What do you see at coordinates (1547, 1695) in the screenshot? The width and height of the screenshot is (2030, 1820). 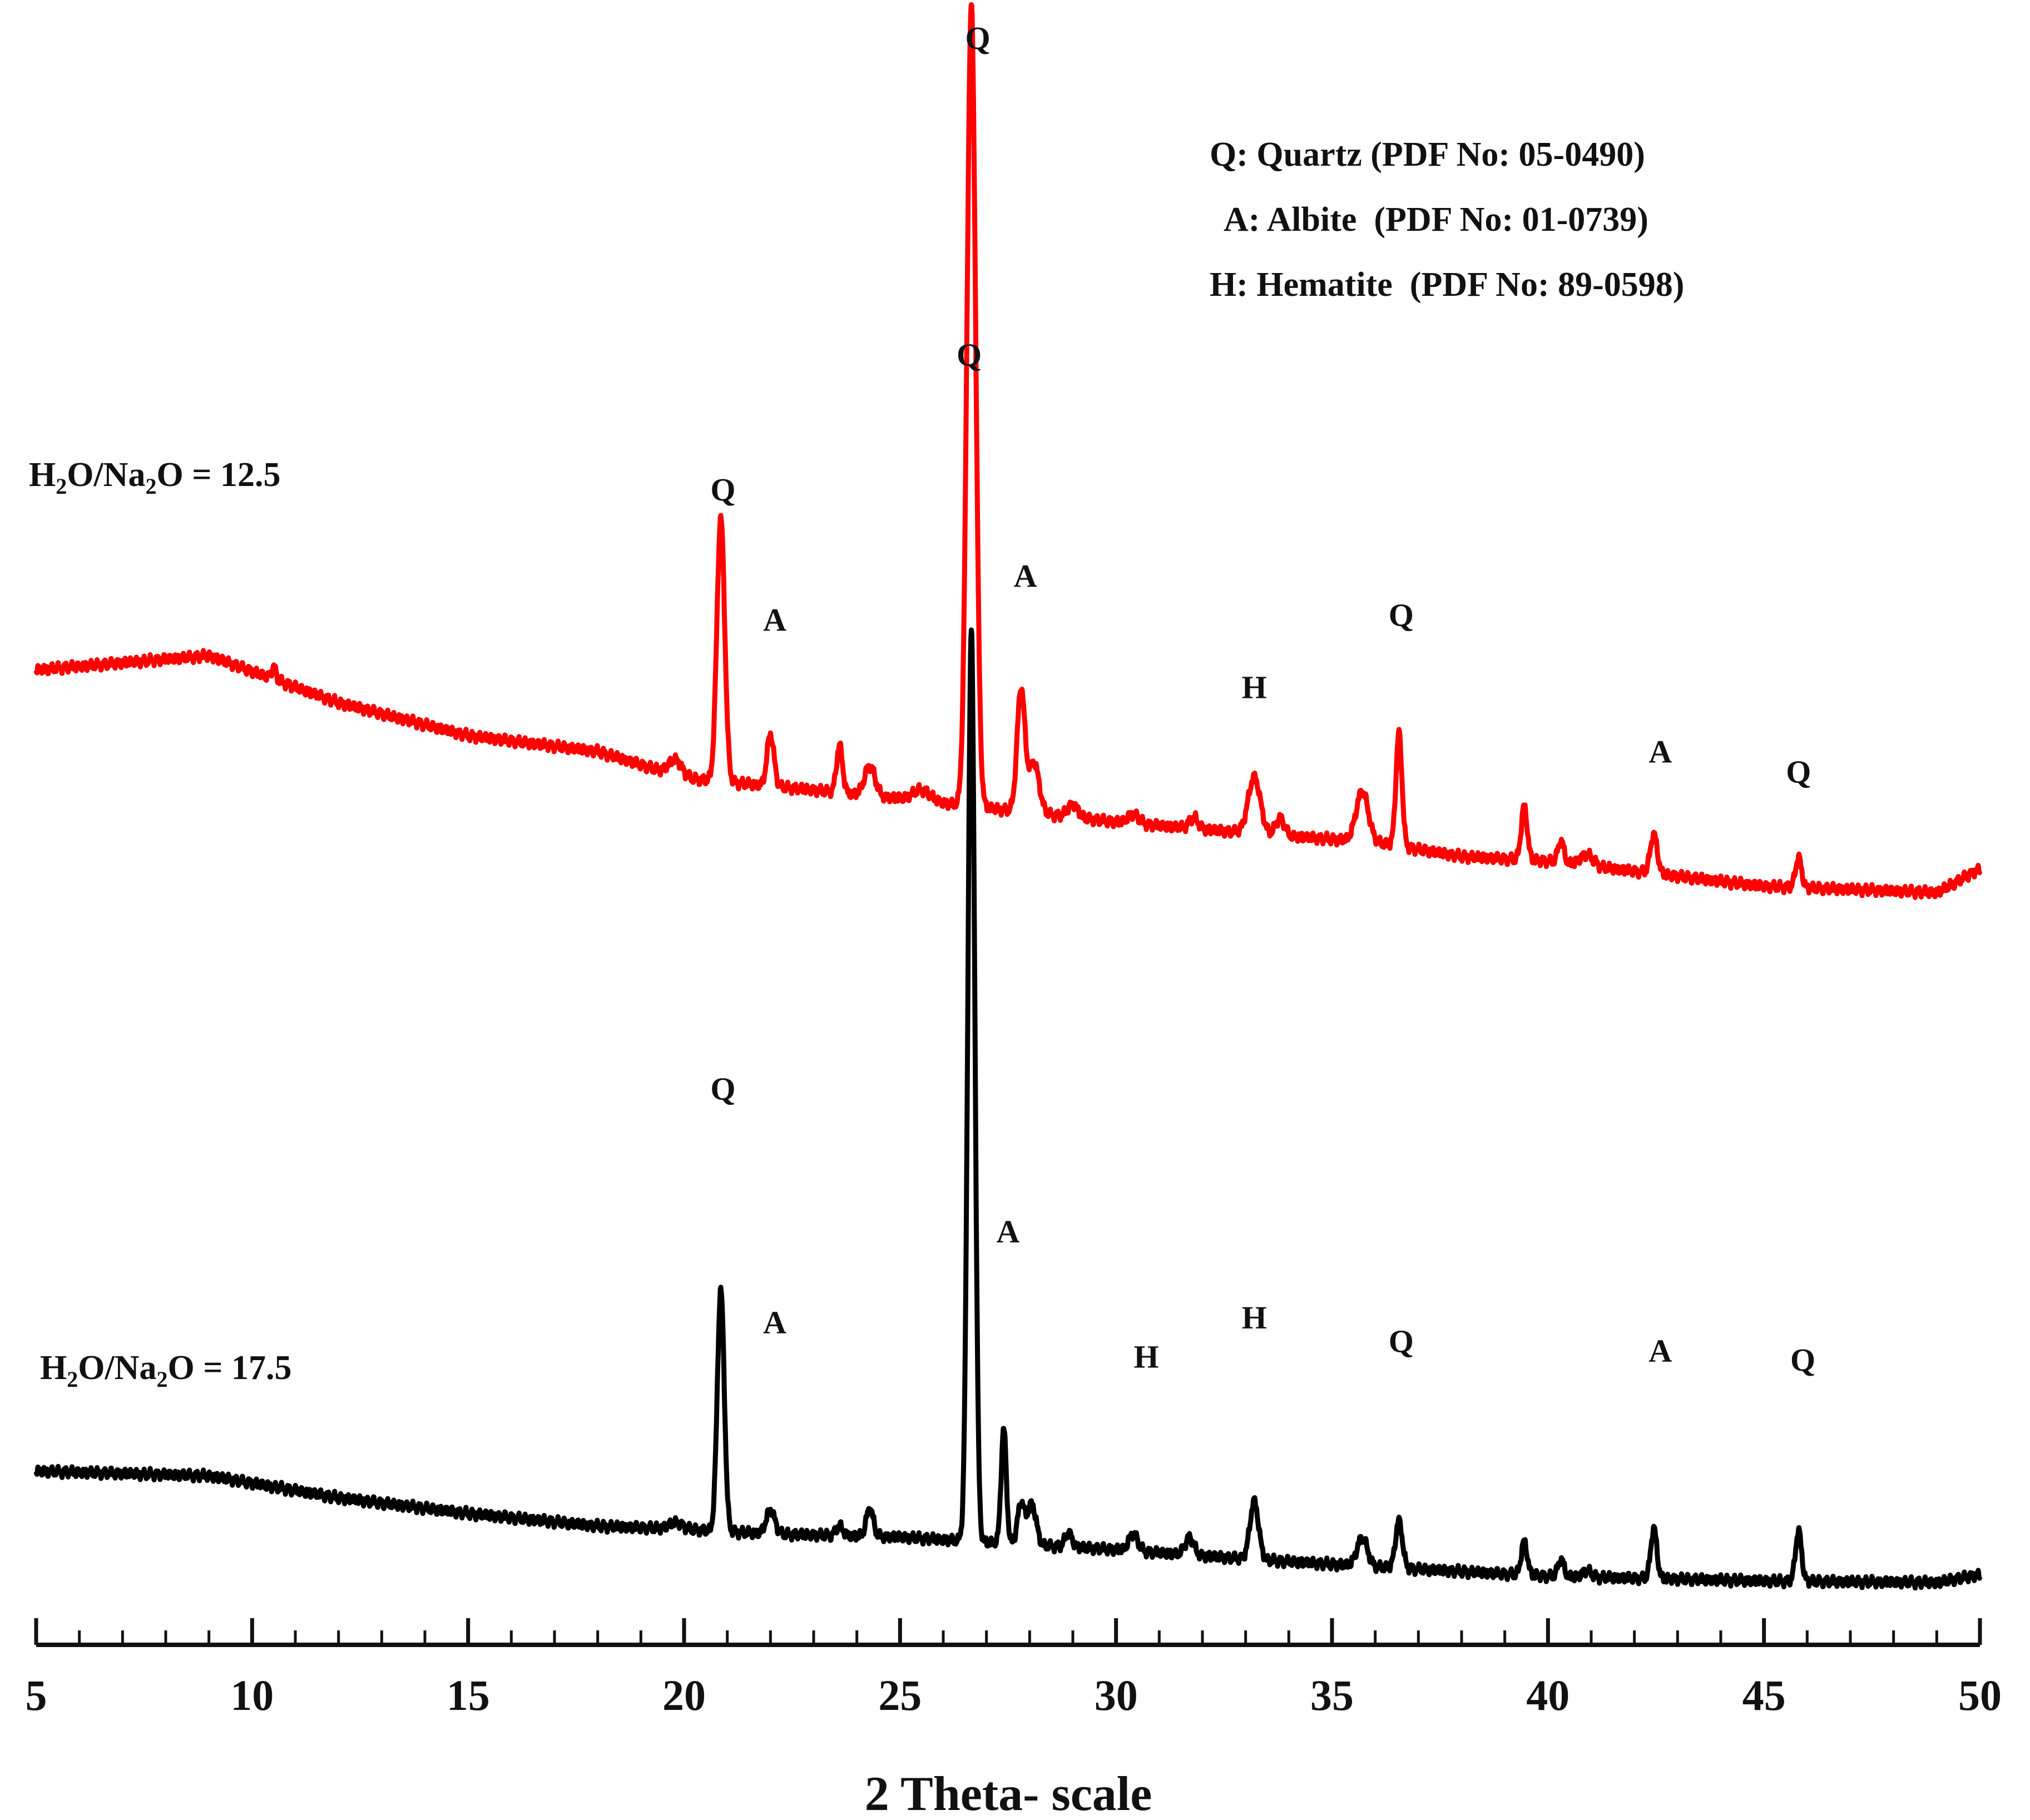 I see `x-tick-label-40: 40` at bounding box center [1547, 1695].